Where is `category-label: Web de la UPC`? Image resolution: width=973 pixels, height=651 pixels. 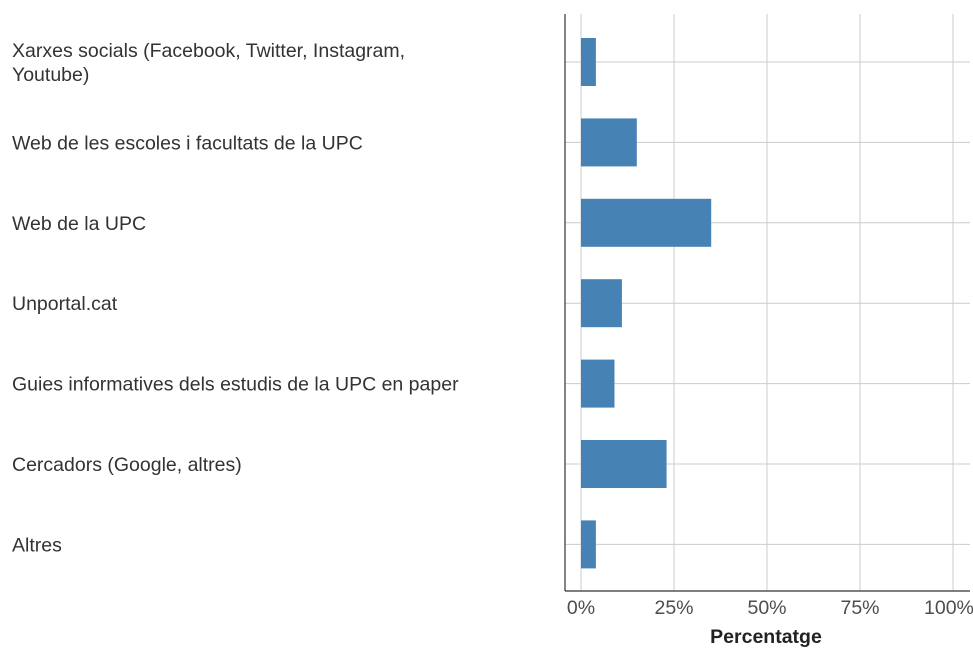
category-label: Web de la UPC is located at coordinates (79, 224).